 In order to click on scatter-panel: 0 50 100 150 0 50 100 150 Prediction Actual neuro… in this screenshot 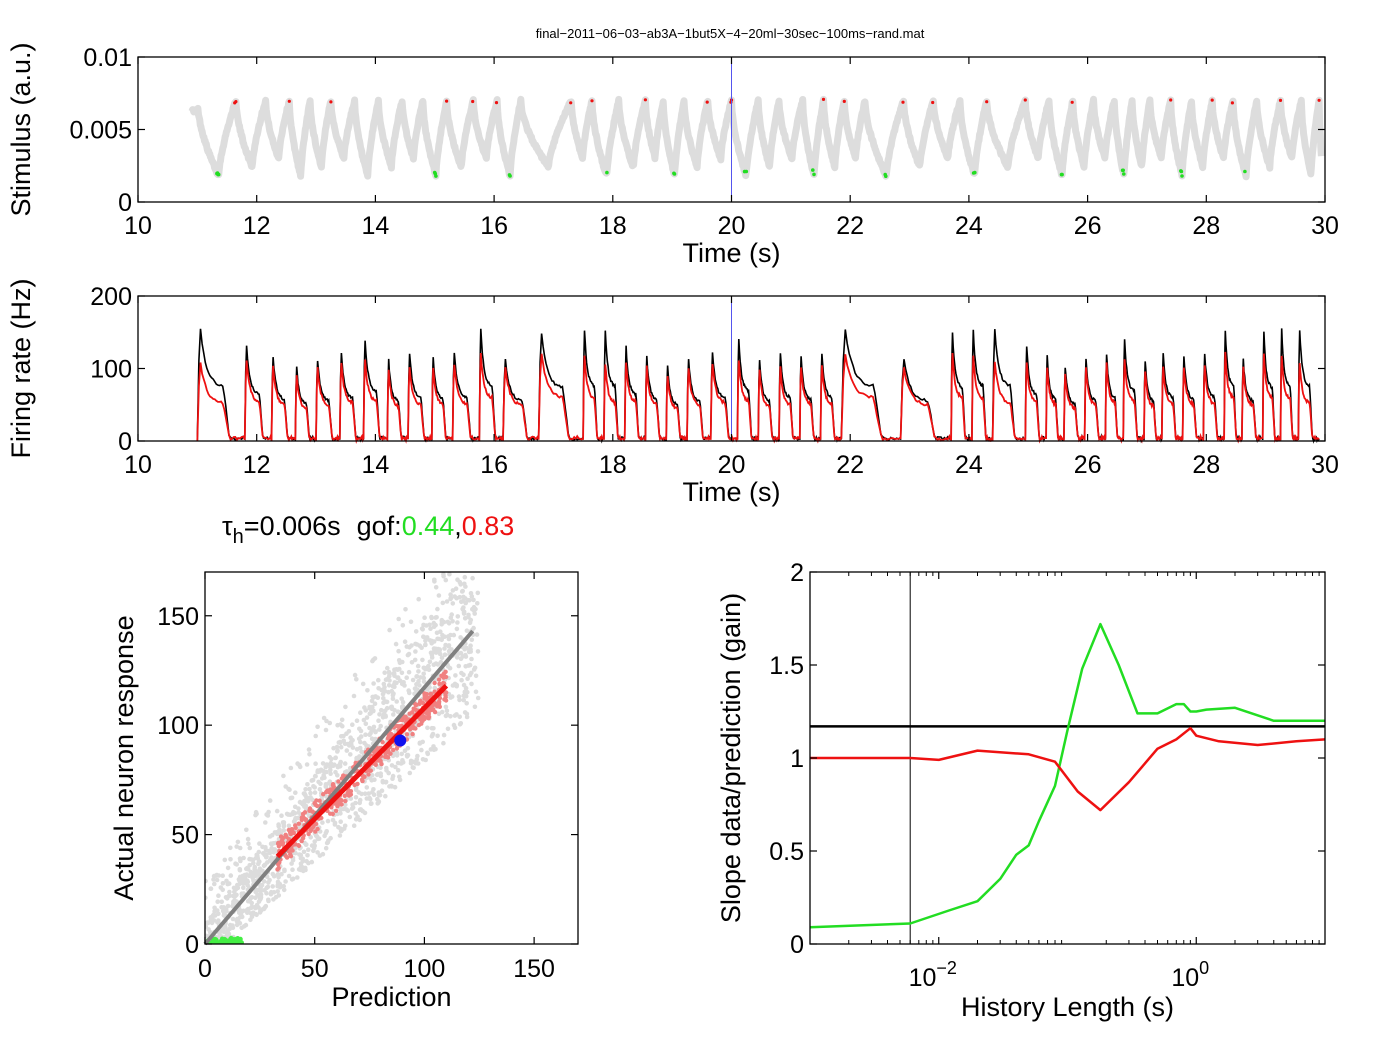, I will do `click(344, 791)`.